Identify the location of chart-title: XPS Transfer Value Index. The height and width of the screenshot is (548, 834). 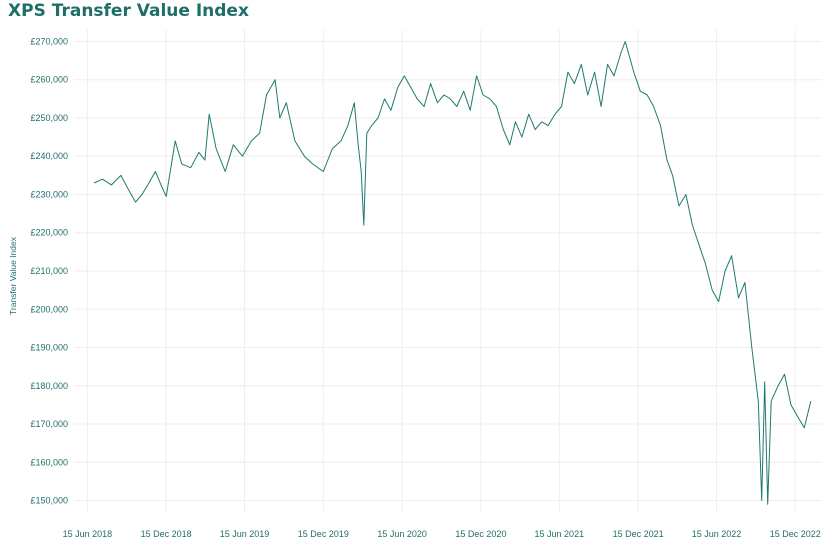
(128, 11).